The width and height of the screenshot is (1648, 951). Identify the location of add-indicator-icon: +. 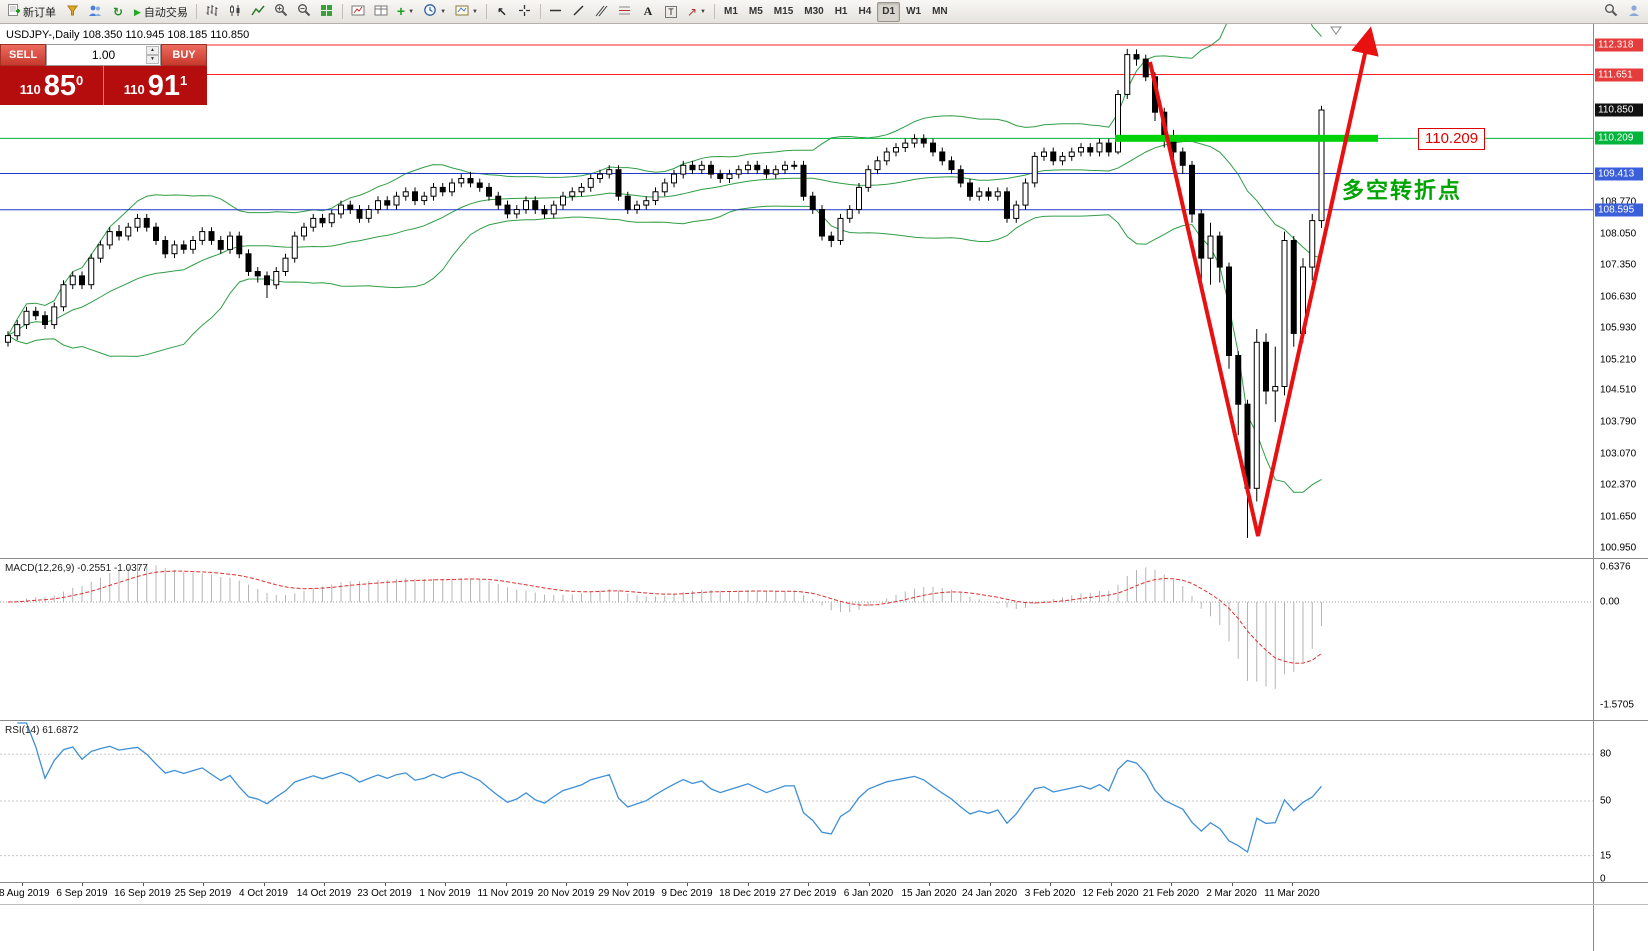
(401, 11).